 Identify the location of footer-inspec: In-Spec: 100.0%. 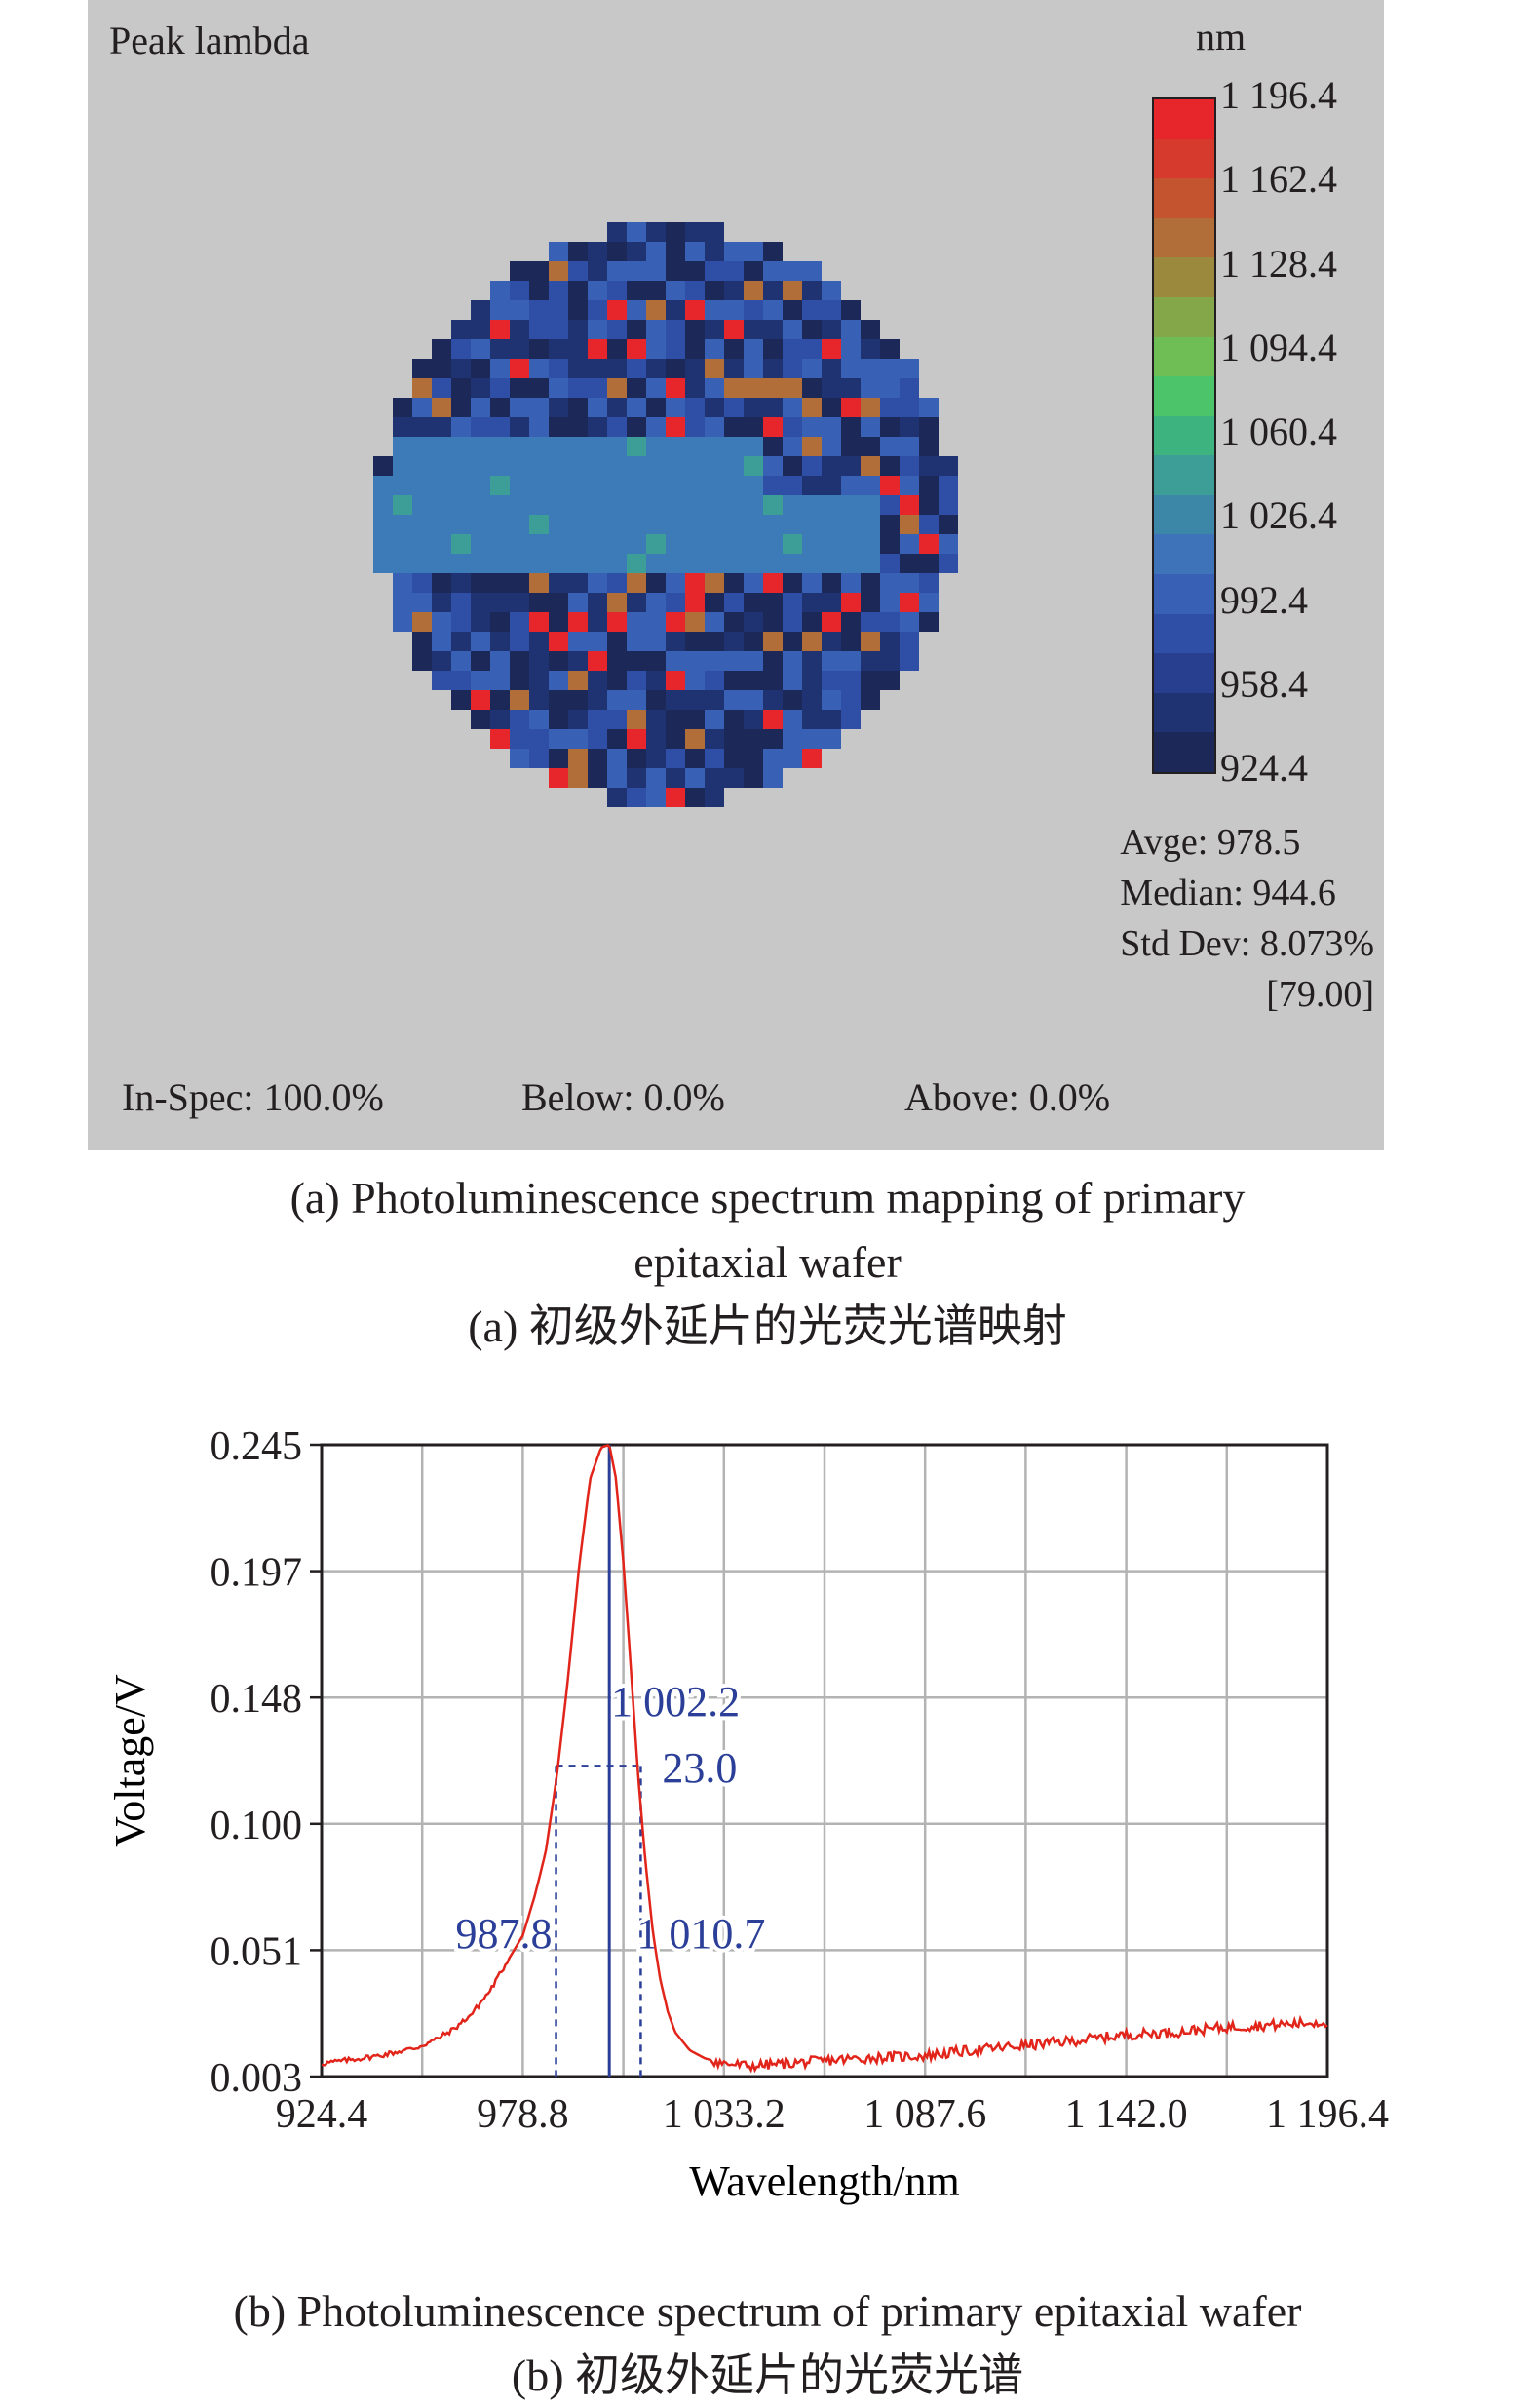
(253, 1097).